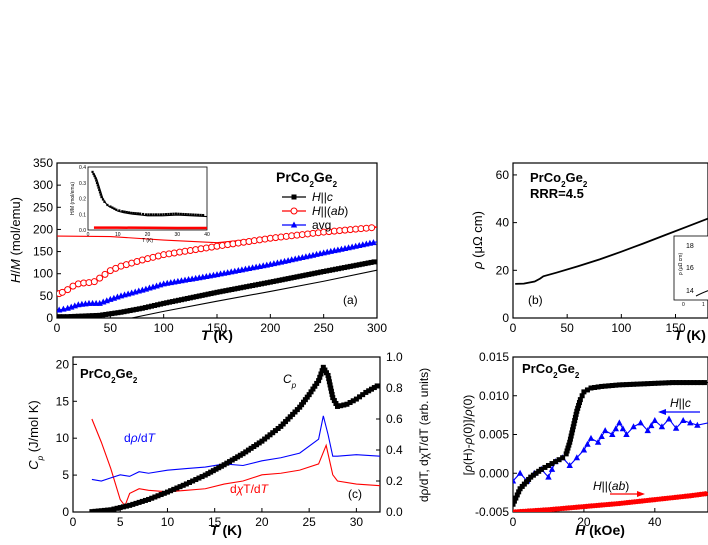  What do you see at coordinates (394, 512) in the screenshot?
I see `y2-tick-label: 0.0` at bounding box center [394, 512].